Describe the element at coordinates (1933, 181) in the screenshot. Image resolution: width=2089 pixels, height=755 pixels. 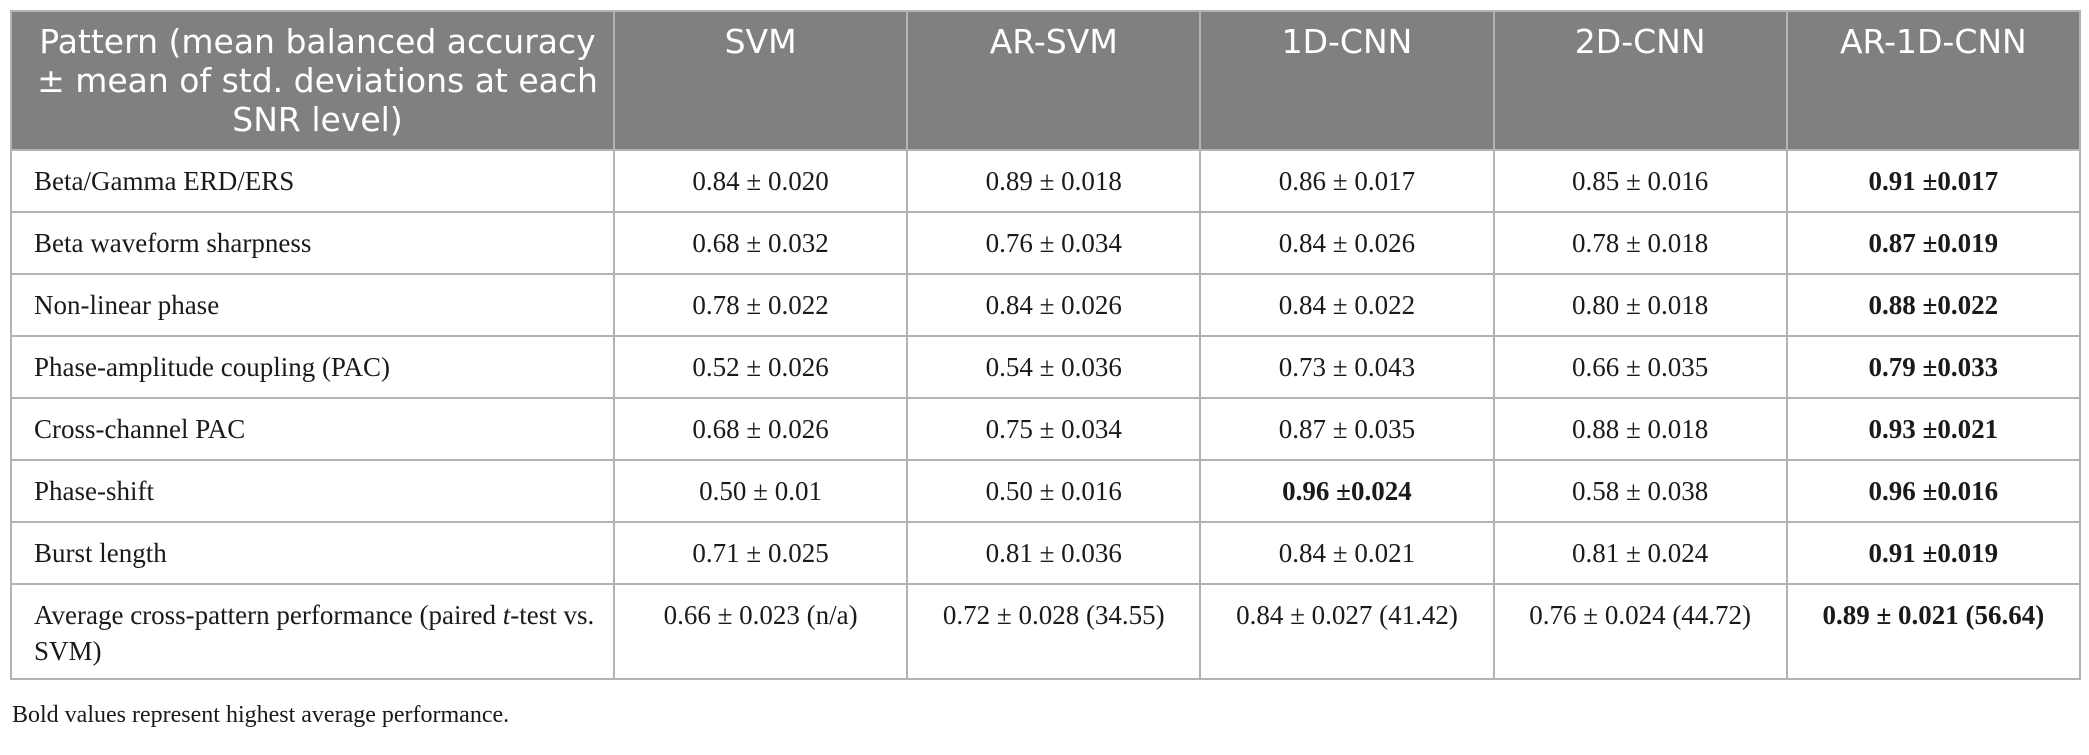
I see `value-cell-best: 0.91 ±0.017` at that location.